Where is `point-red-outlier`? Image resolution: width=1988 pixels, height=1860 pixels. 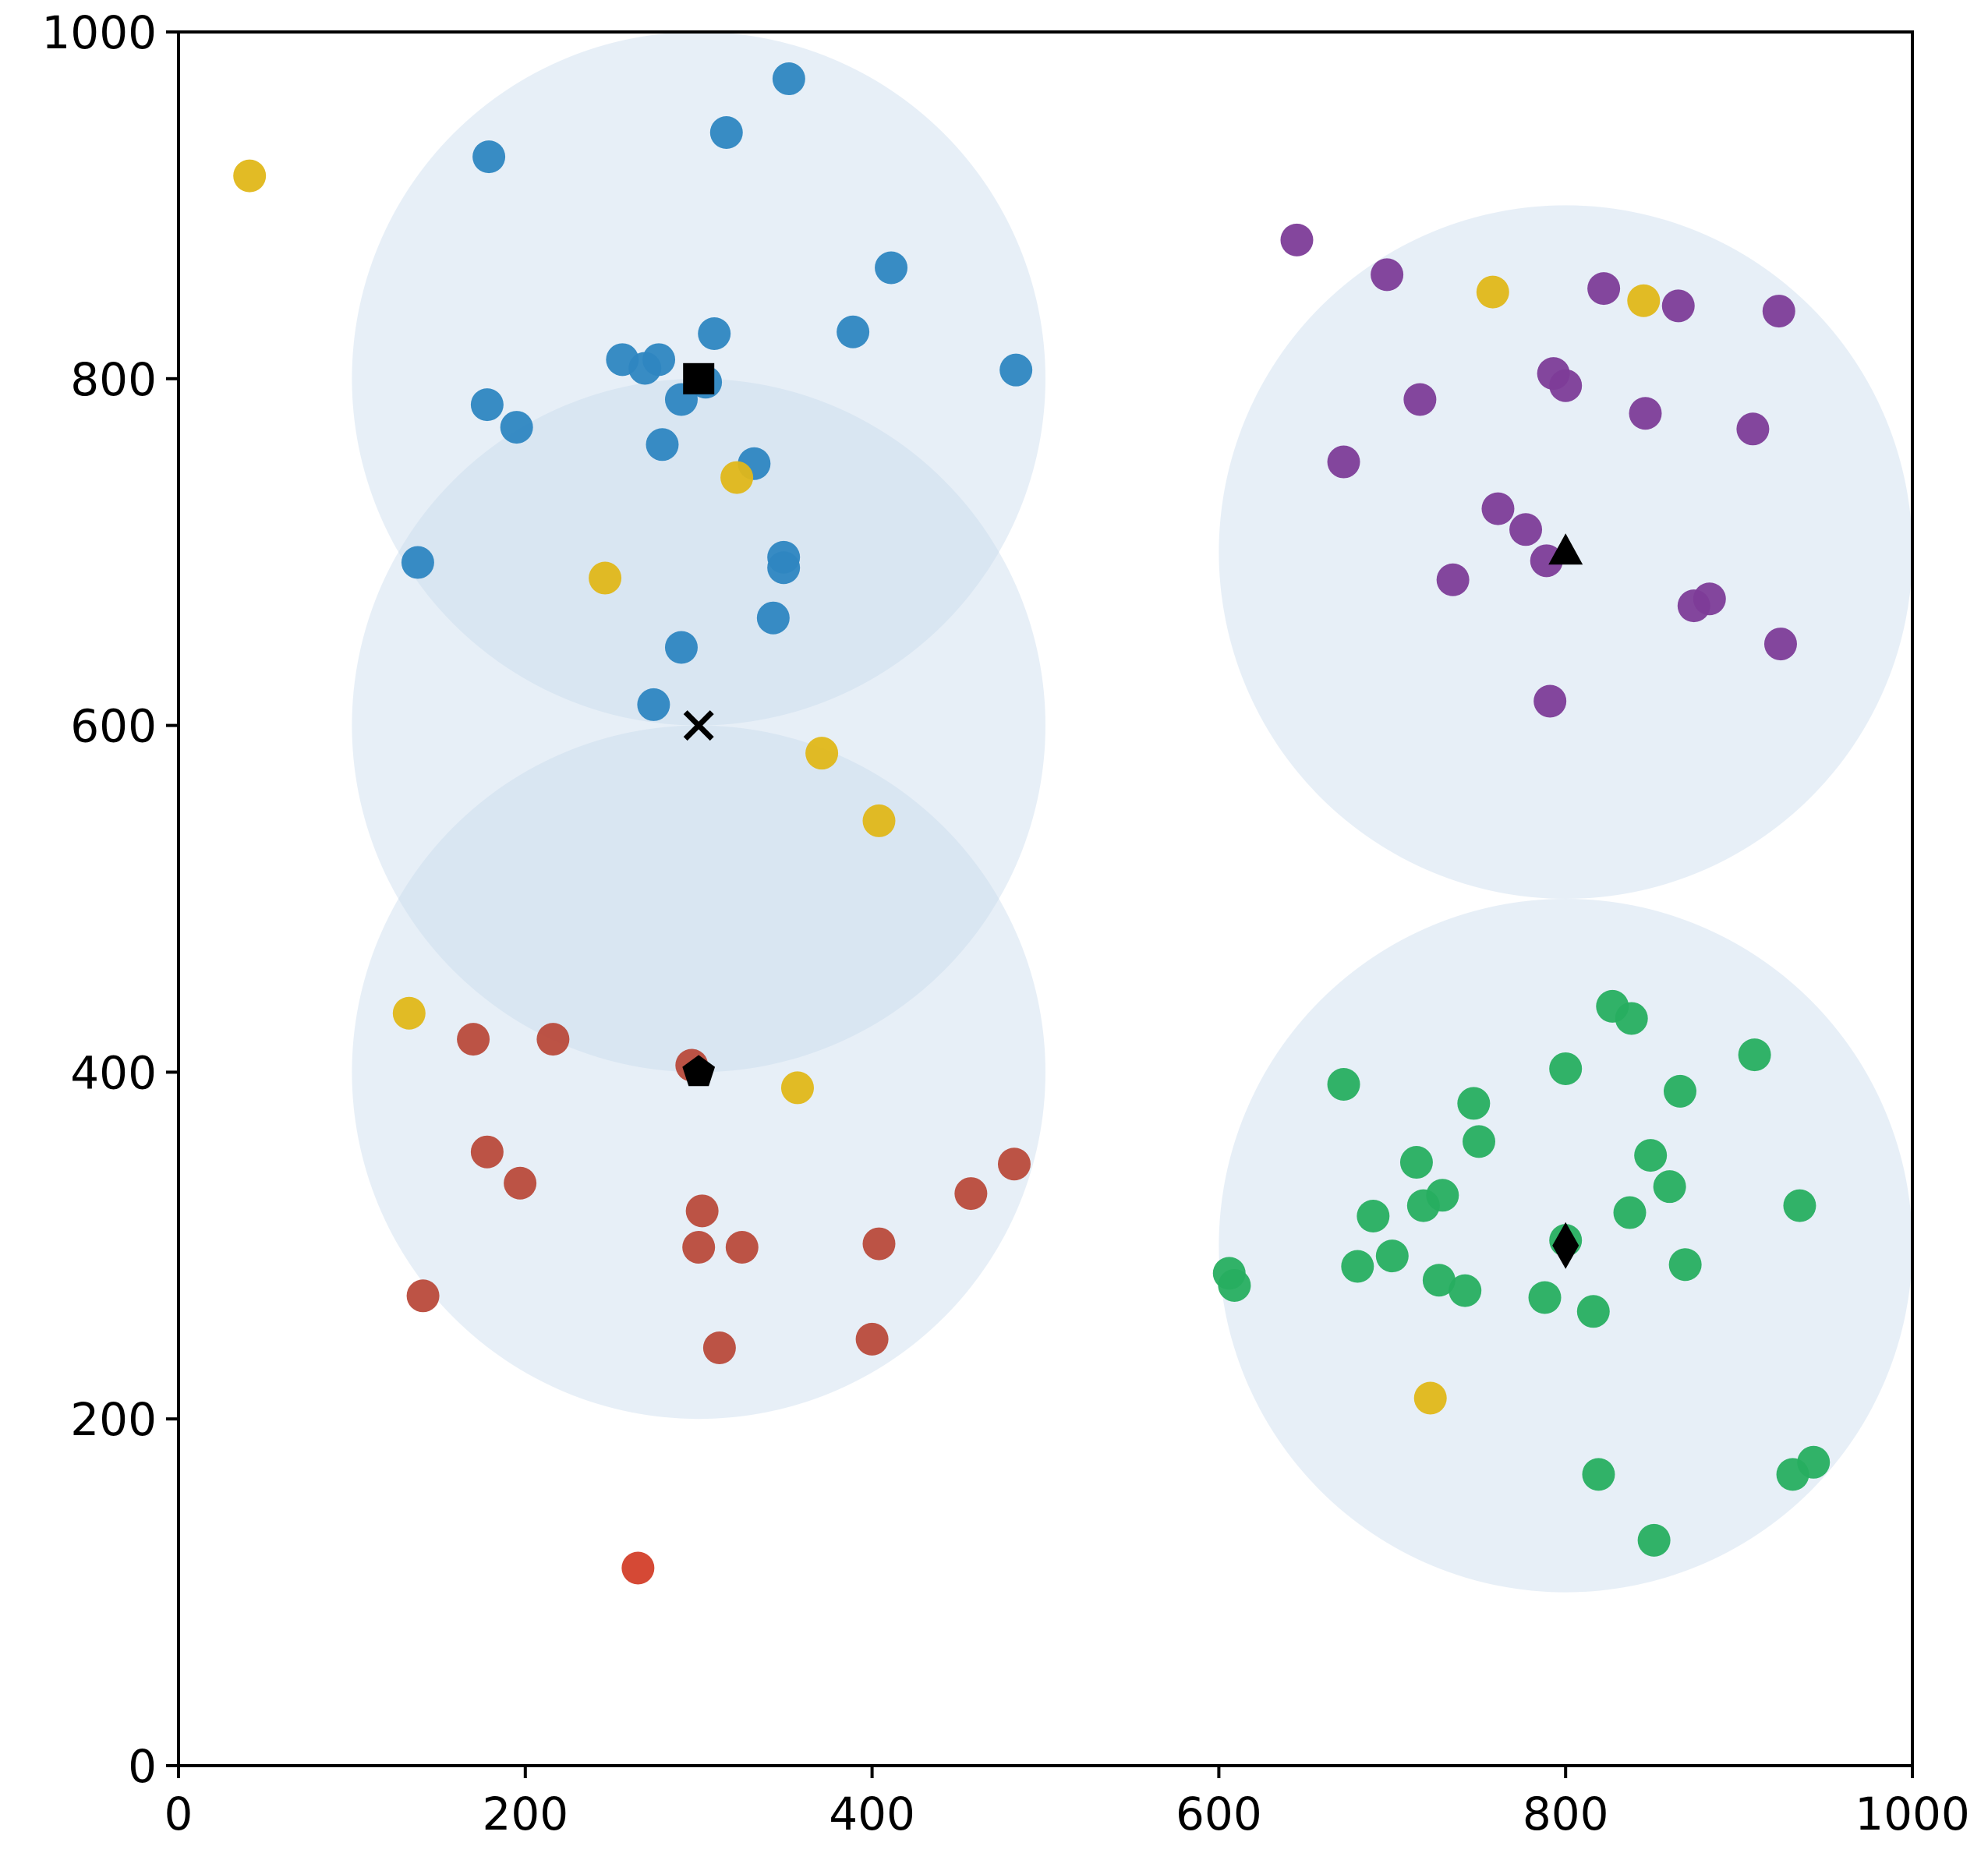
point-red-outlier is located at coordinates (638, 1568).